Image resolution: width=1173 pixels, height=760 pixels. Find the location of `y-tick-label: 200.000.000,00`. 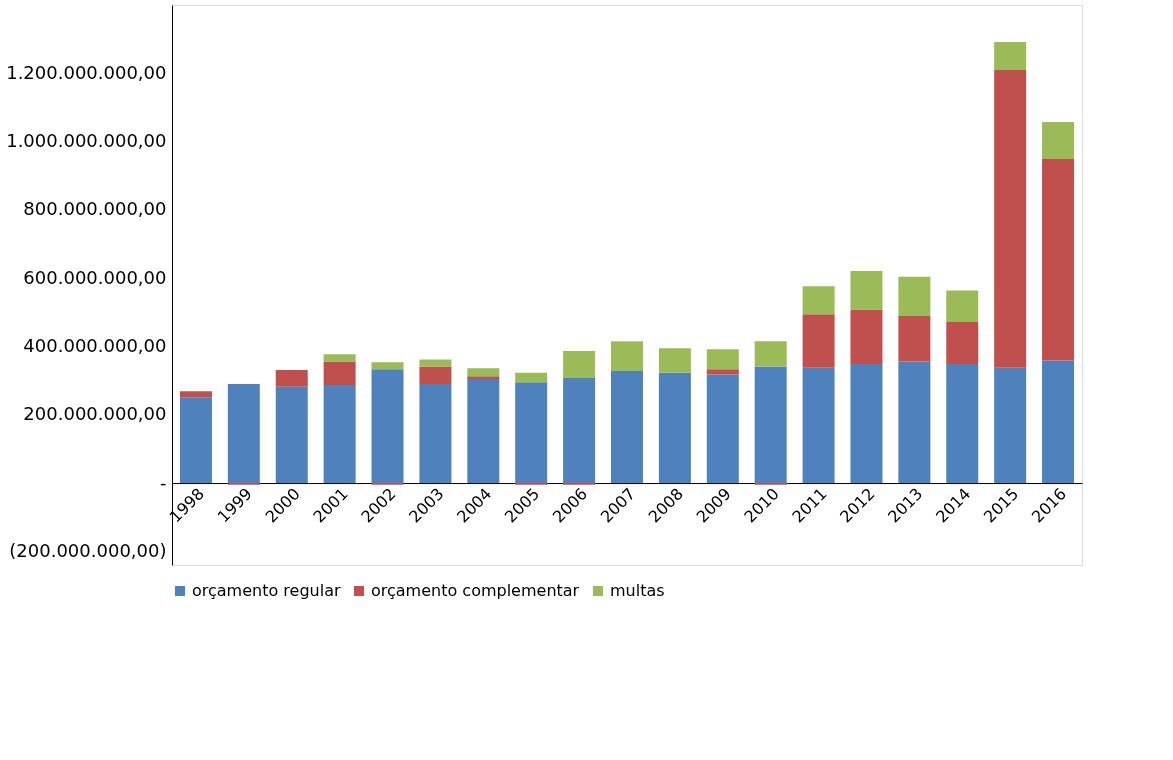

y-tick-label: 200.000.000,00 is located at coordinates (95, 414).